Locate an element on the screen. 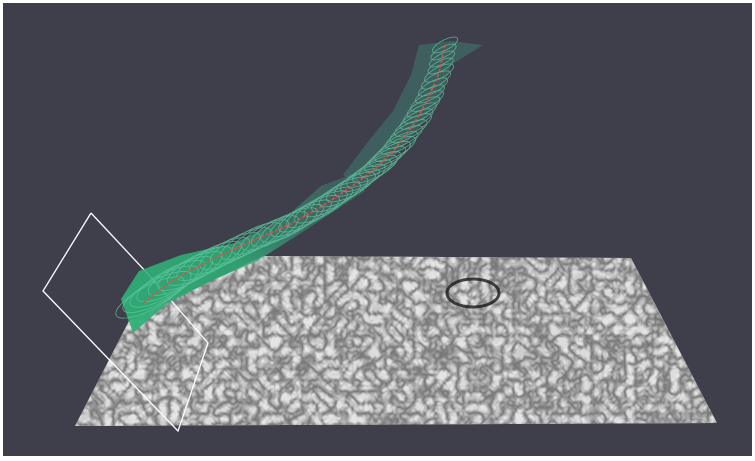 The image size is (755, 461). neurite-surface-upper is located at coordinates (413, 114).